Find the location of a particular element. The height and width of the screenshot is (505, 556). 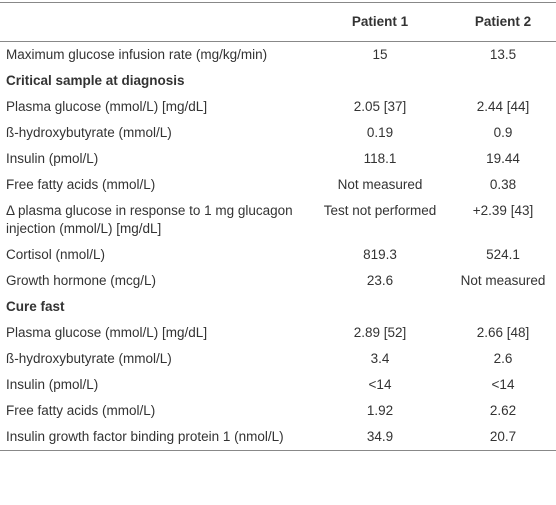

table-row: Cure fast is located at coordinates (278, 307).